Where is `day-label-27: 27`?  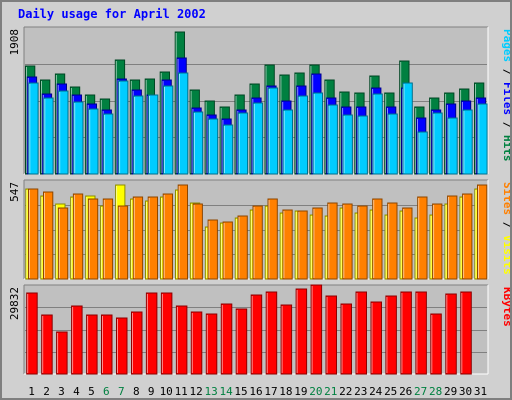 day-label-27: 27 is located at coordinates (420, 391).